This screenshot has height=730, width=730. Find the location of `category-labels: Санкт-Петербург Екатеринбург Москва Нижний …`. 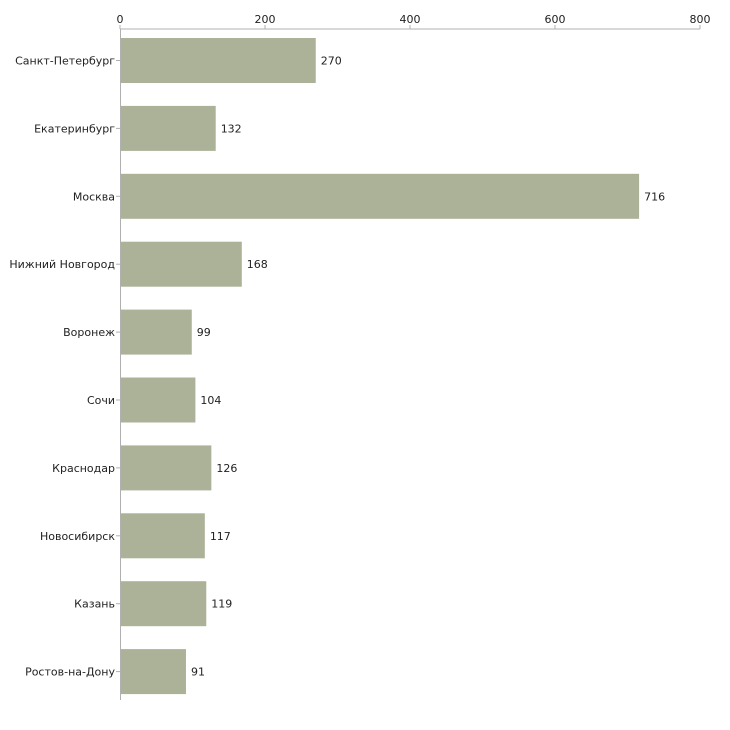

category-labels: Санкт-Петербург Екатеринбург Москва Нижний … is located at coordinates (62, 367).